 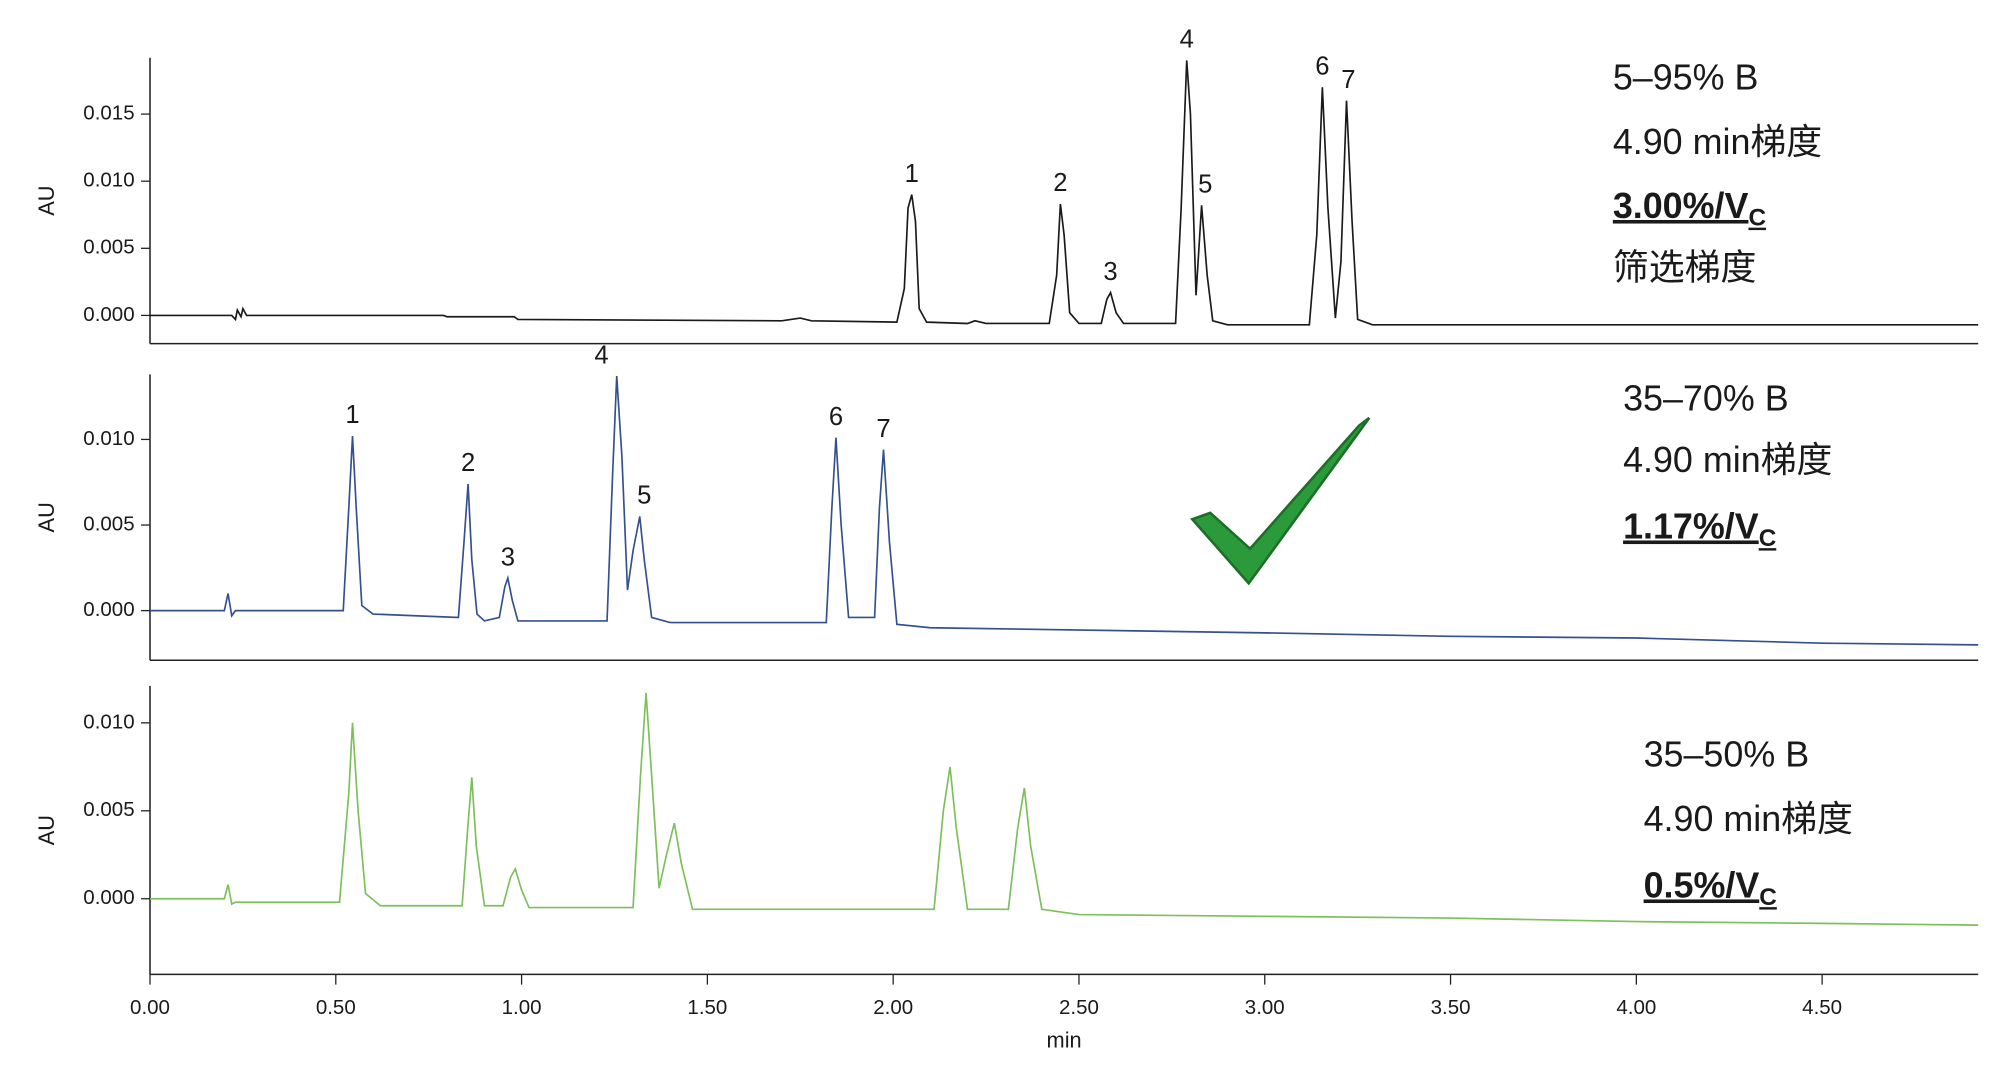 I want to click on y-tick-label: 0.015, so click(x=108, y=113).